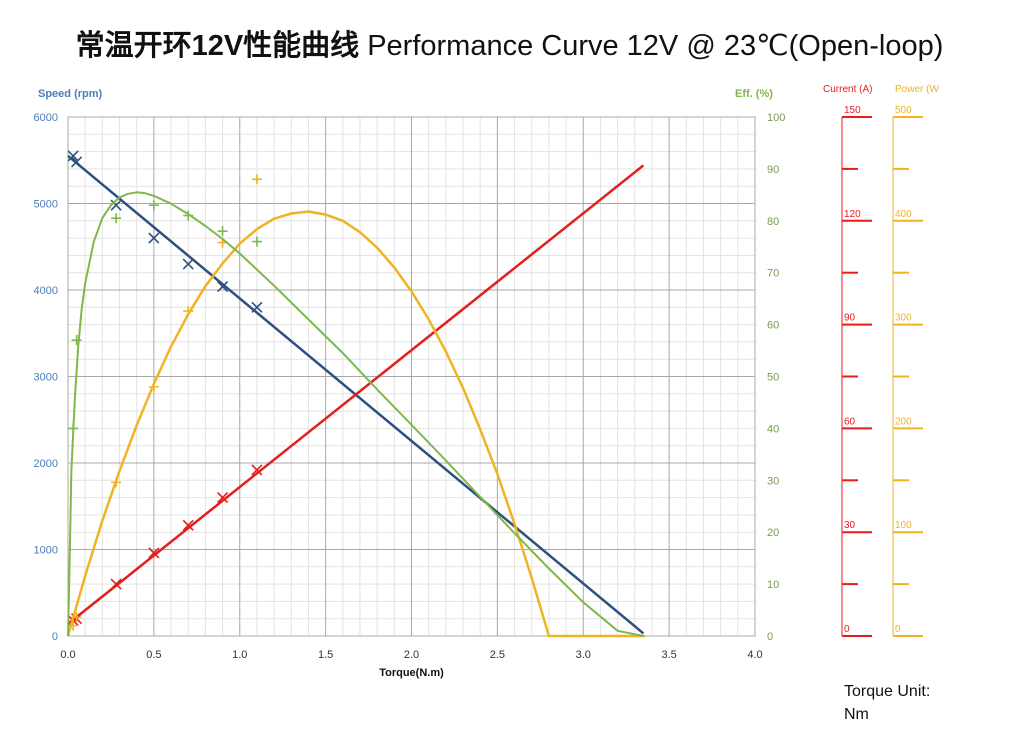  Describe the element at coordinates (668, 655) in the screenshot. I see `x-tick-label: 3.5` at that location.